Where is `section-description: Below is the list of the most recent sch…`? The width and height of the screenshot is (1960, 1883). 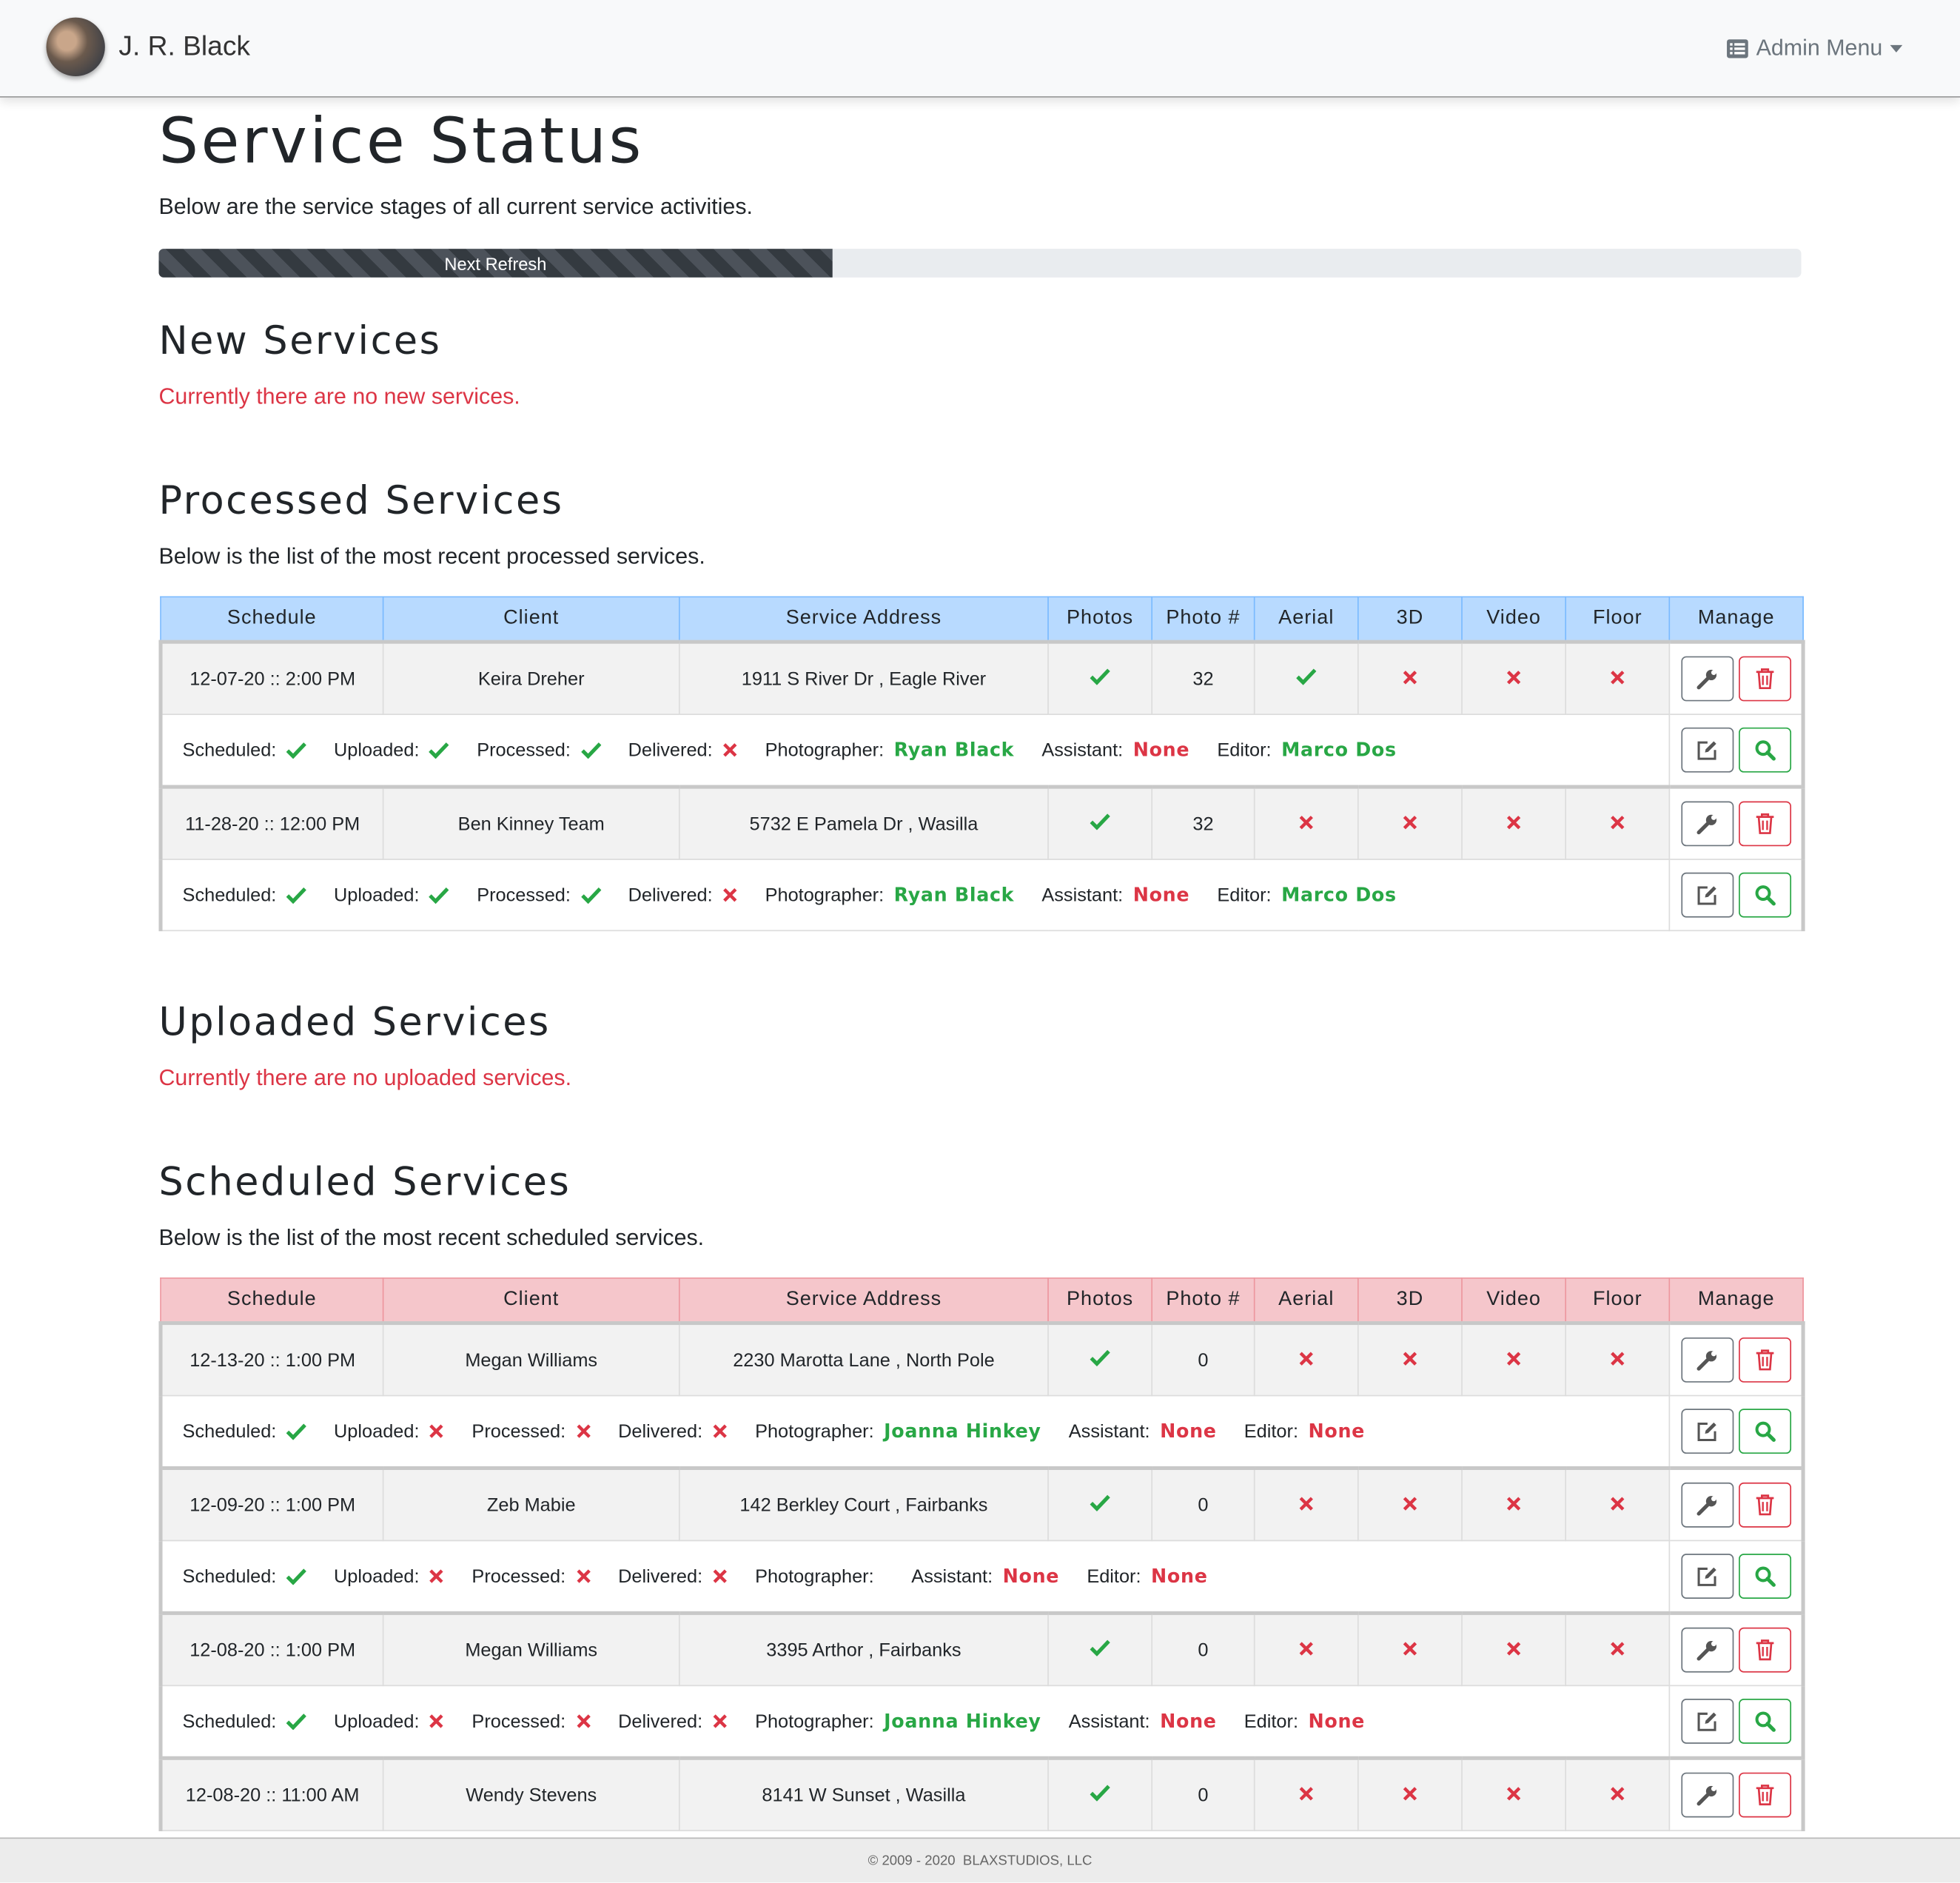
section-description: Below is the list of the most recent sch… is located at coordinates (431, 1237).